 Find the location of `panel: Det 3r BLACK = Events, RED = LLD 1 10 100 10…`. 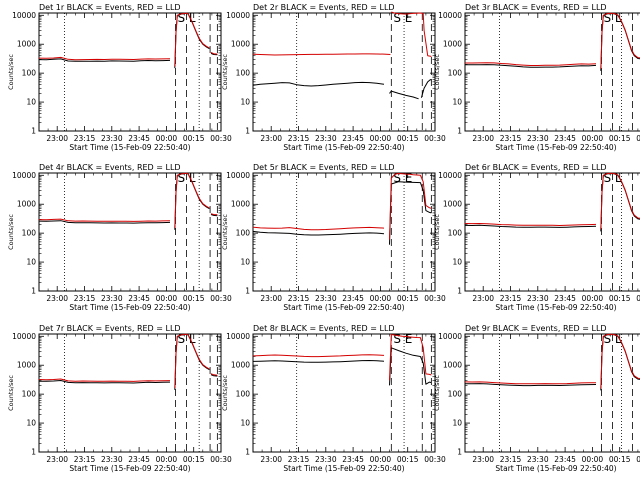

panel: Det 3r BLACK = Events, RED = LLD 1 10 100 10… is located at coordinates (536, 77).